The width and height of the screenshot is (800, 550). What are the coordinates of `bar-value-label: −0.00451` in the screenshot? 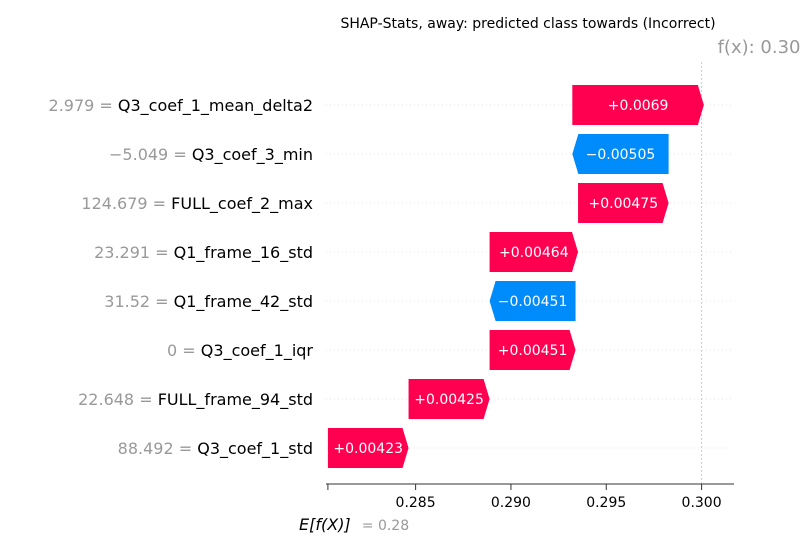 It's located at (533, 302).